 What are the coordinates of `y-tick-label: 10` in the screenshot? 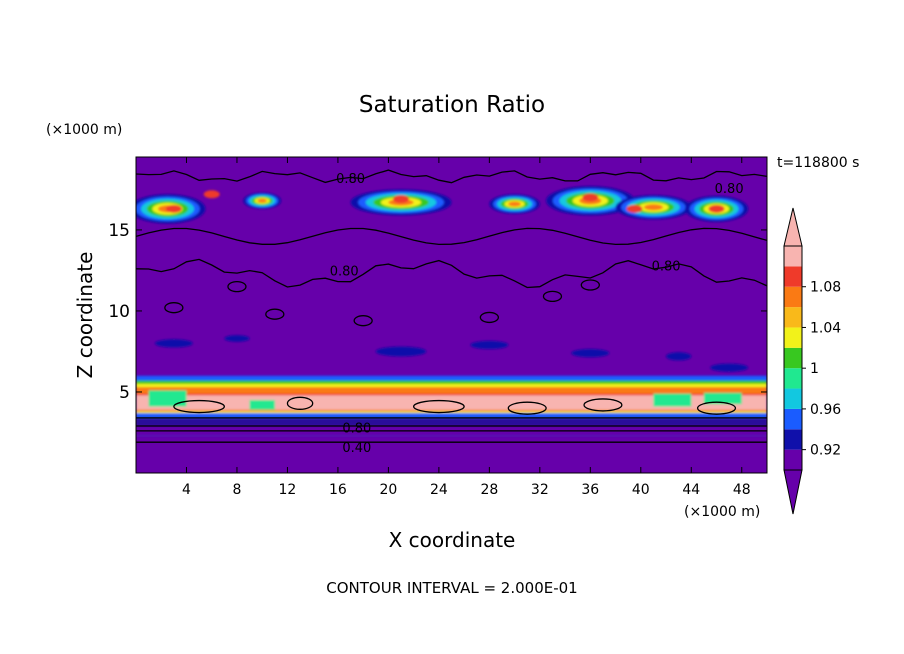 It's located at (119, 312).